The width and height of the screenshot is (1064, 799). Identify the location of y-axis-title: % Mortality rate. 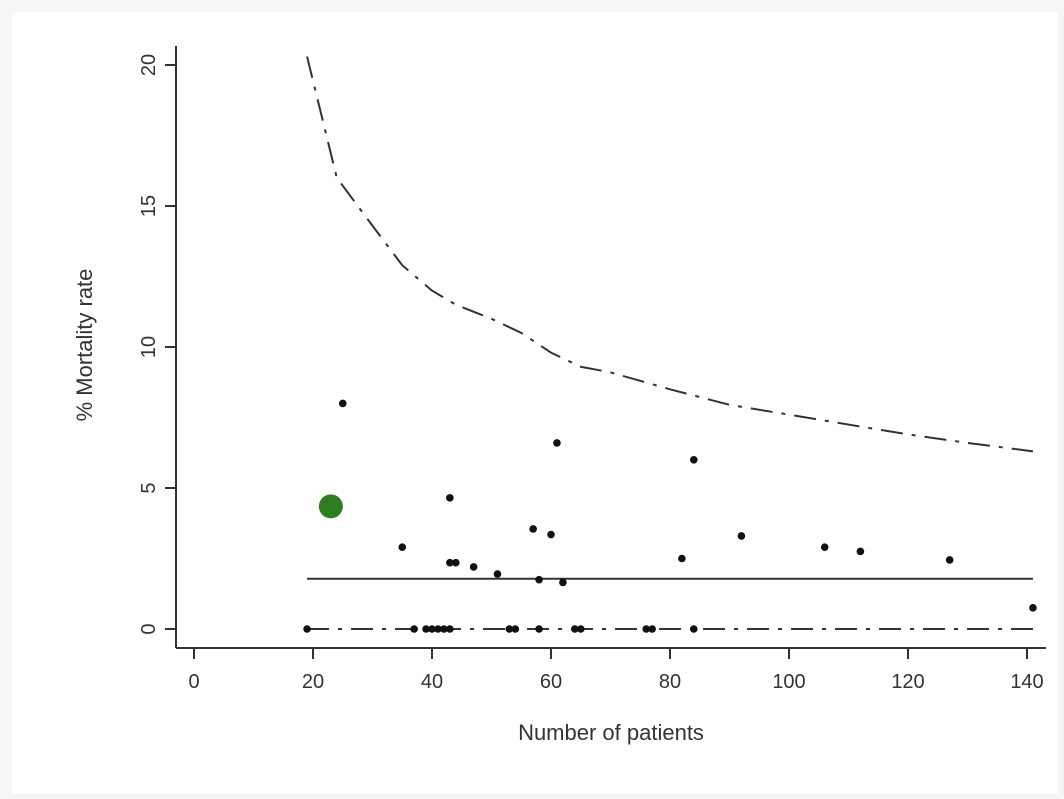
(84, 345).